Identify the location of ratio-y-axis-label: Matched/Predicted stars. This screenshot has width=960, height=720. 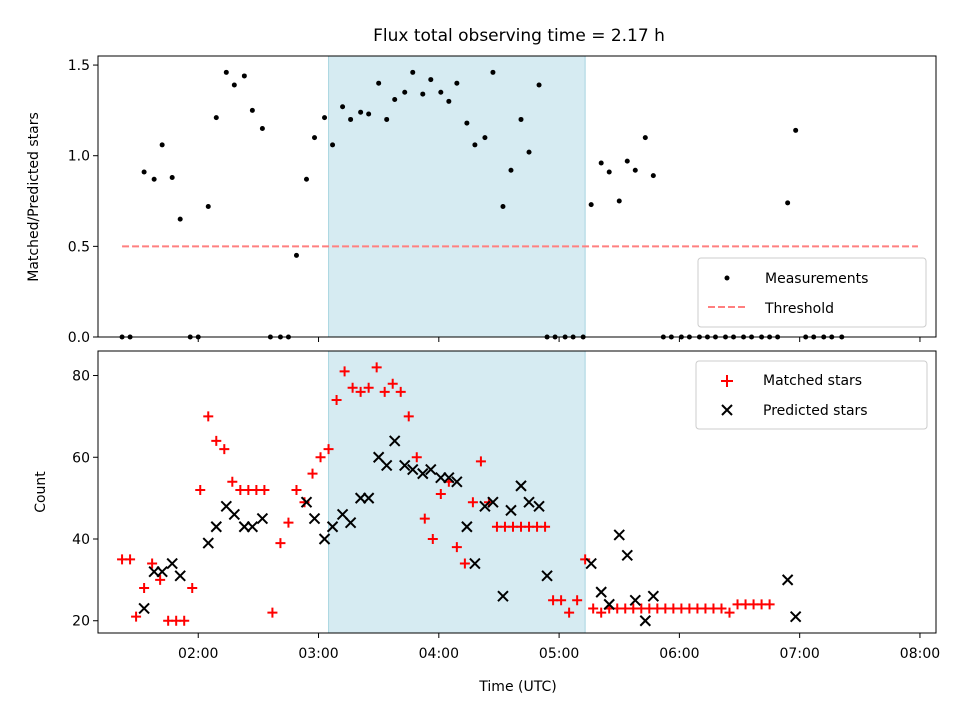
(34, 197).